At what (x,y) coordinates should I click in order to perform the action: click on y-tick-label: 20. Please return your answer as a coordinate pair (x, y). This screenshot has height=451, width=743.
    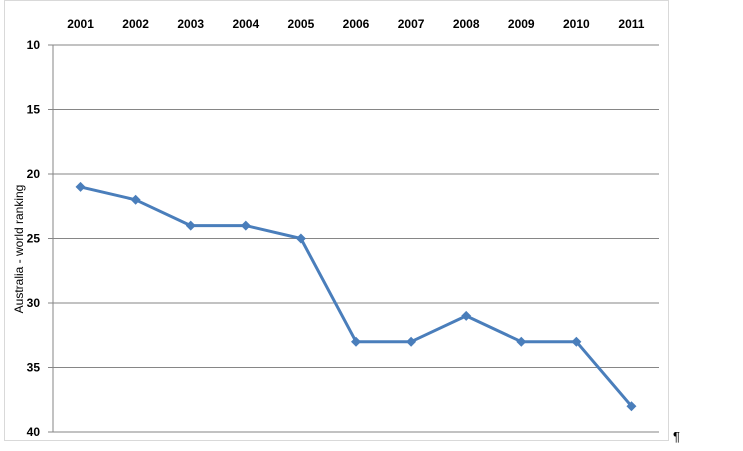
    Looking at the image, I should click on (34, 174).